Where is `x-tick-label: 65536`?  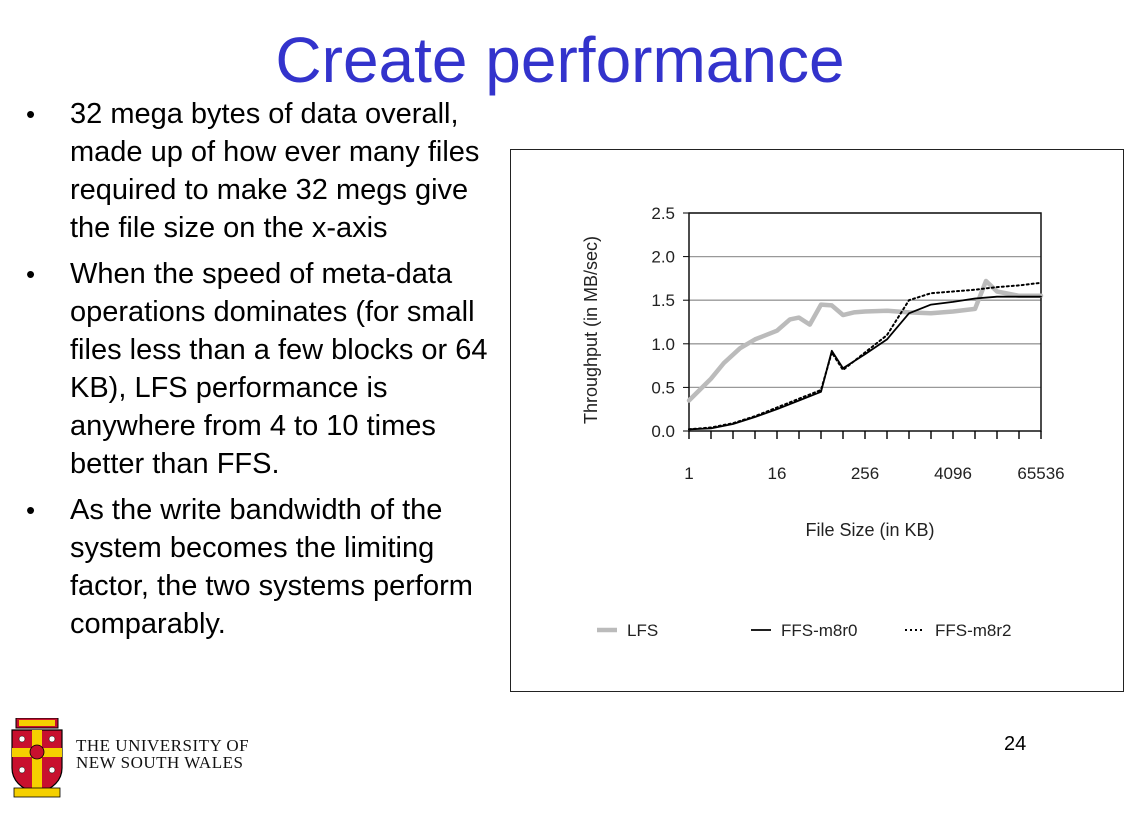 x-tick-label: 65536 is located at coordinates (1040, 473).